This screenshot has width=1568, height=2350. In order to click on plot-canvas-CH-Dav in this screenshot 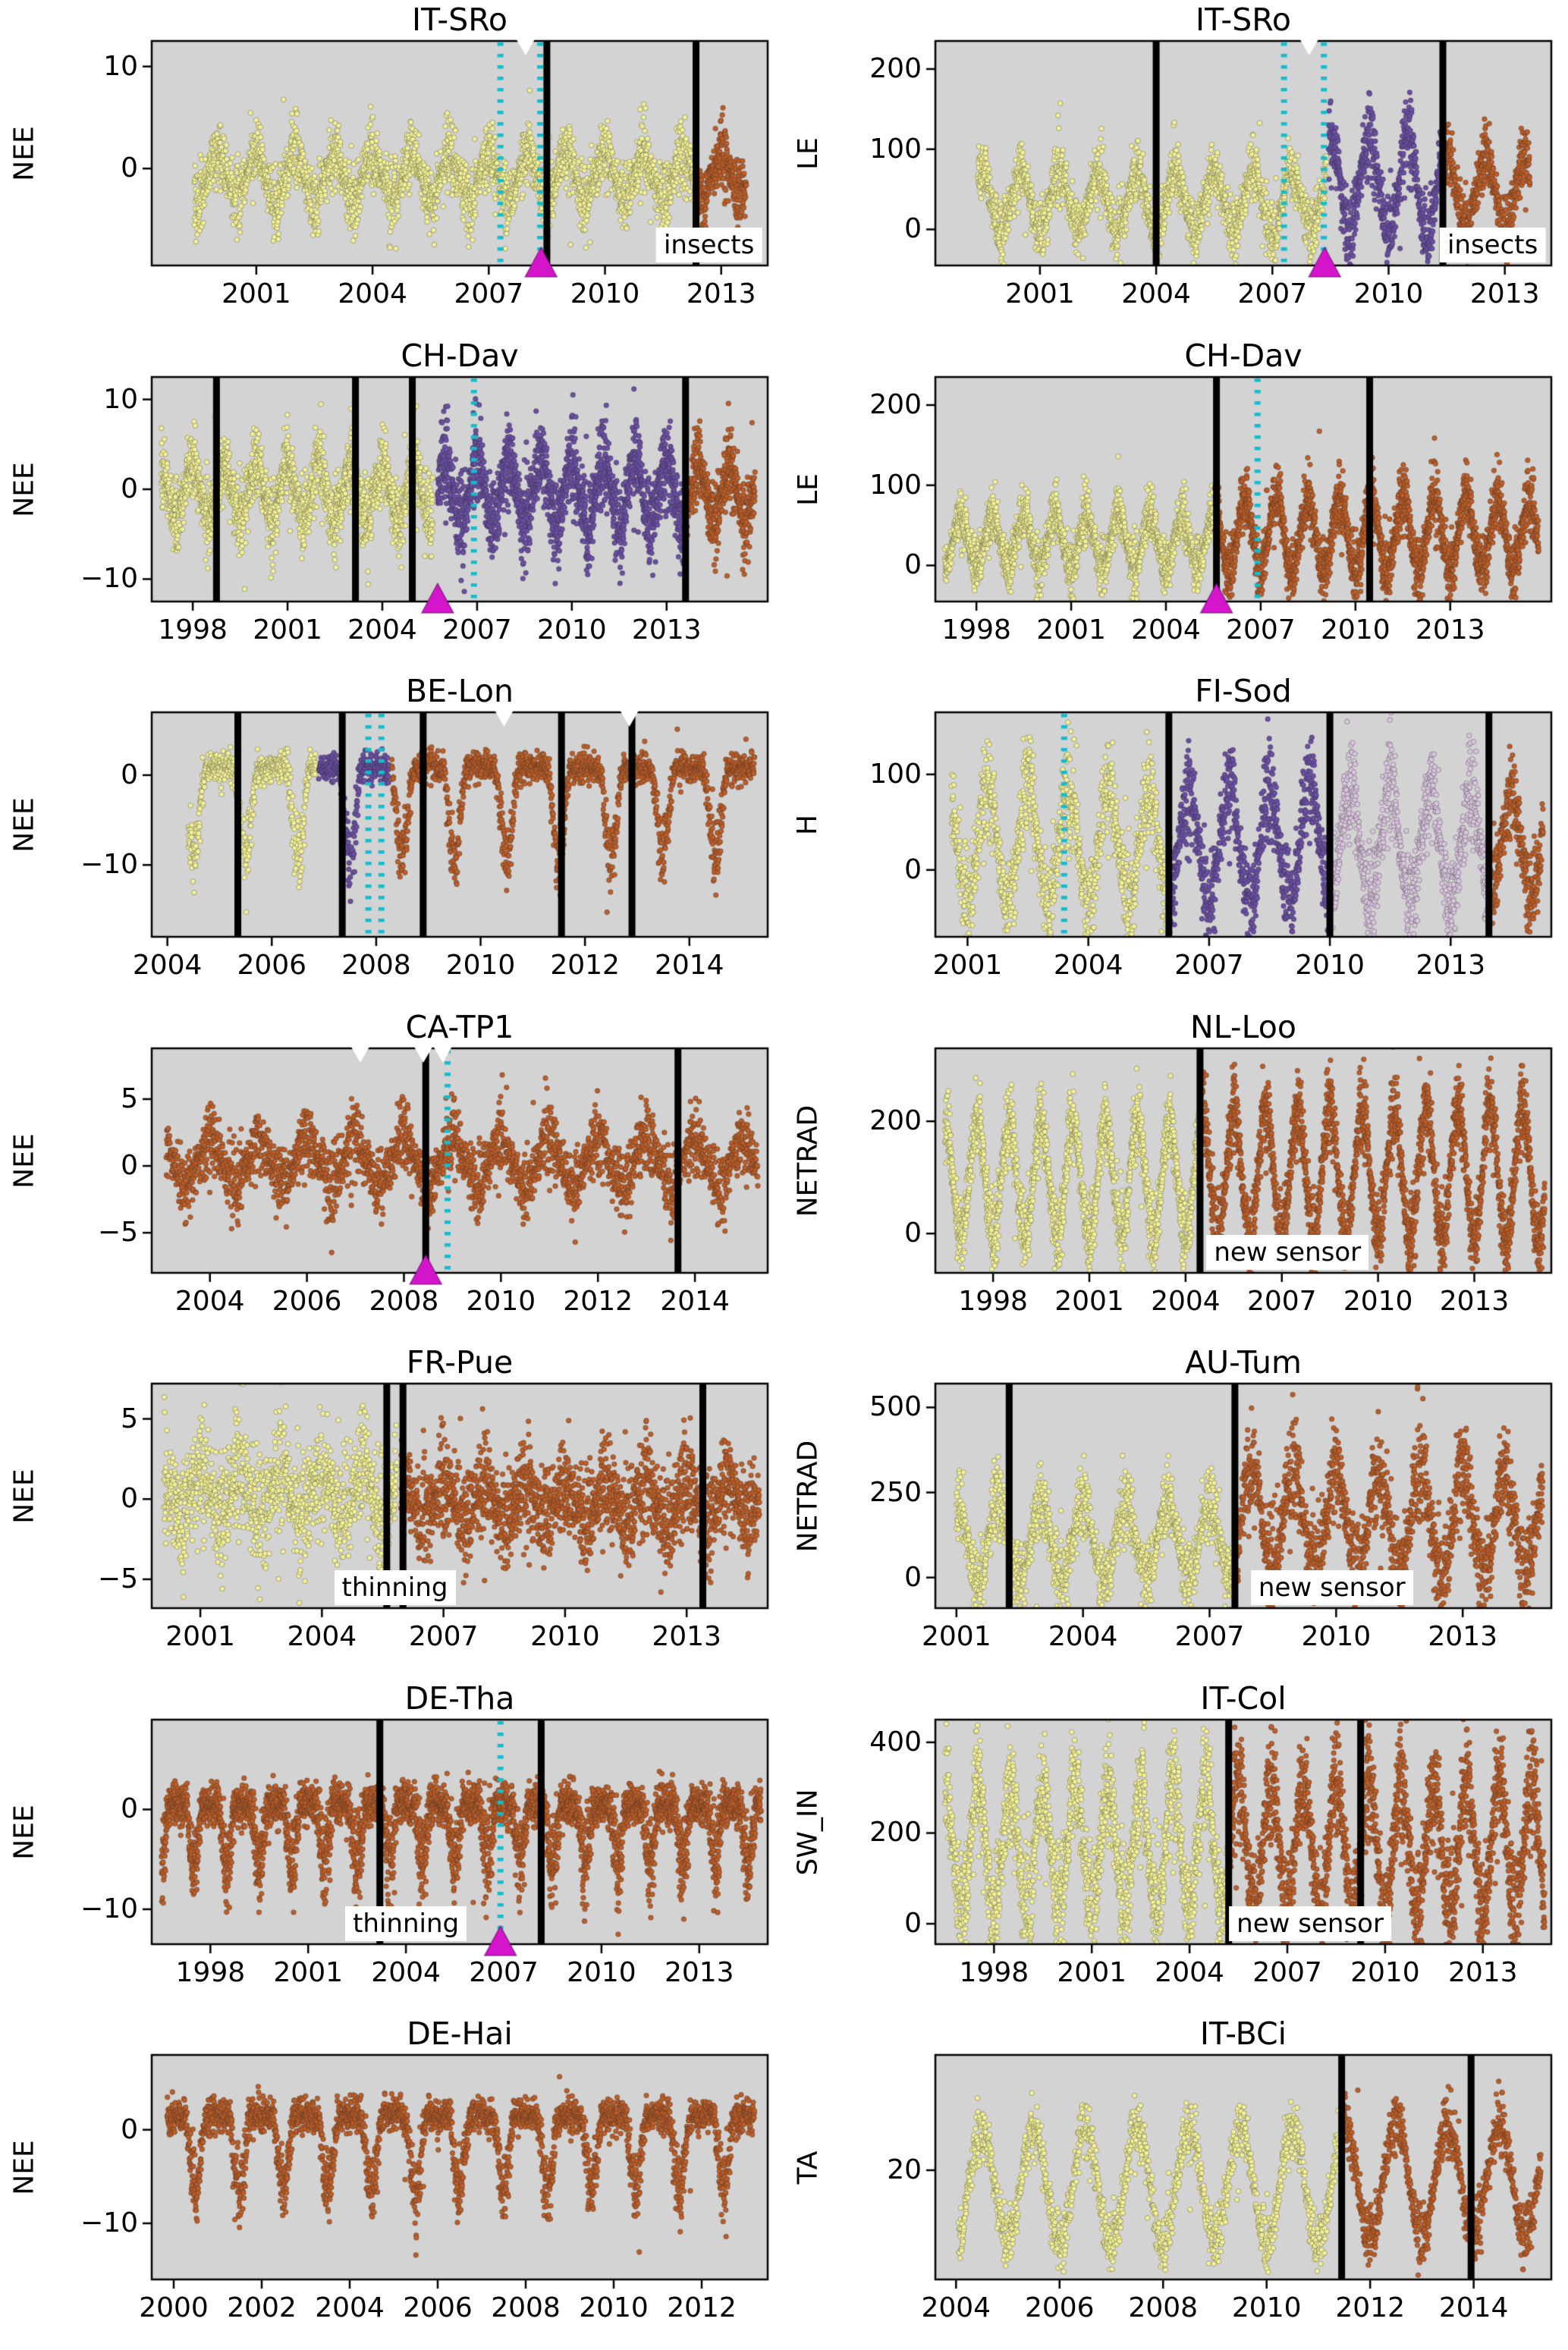, I will do `click(1176, 504)`.